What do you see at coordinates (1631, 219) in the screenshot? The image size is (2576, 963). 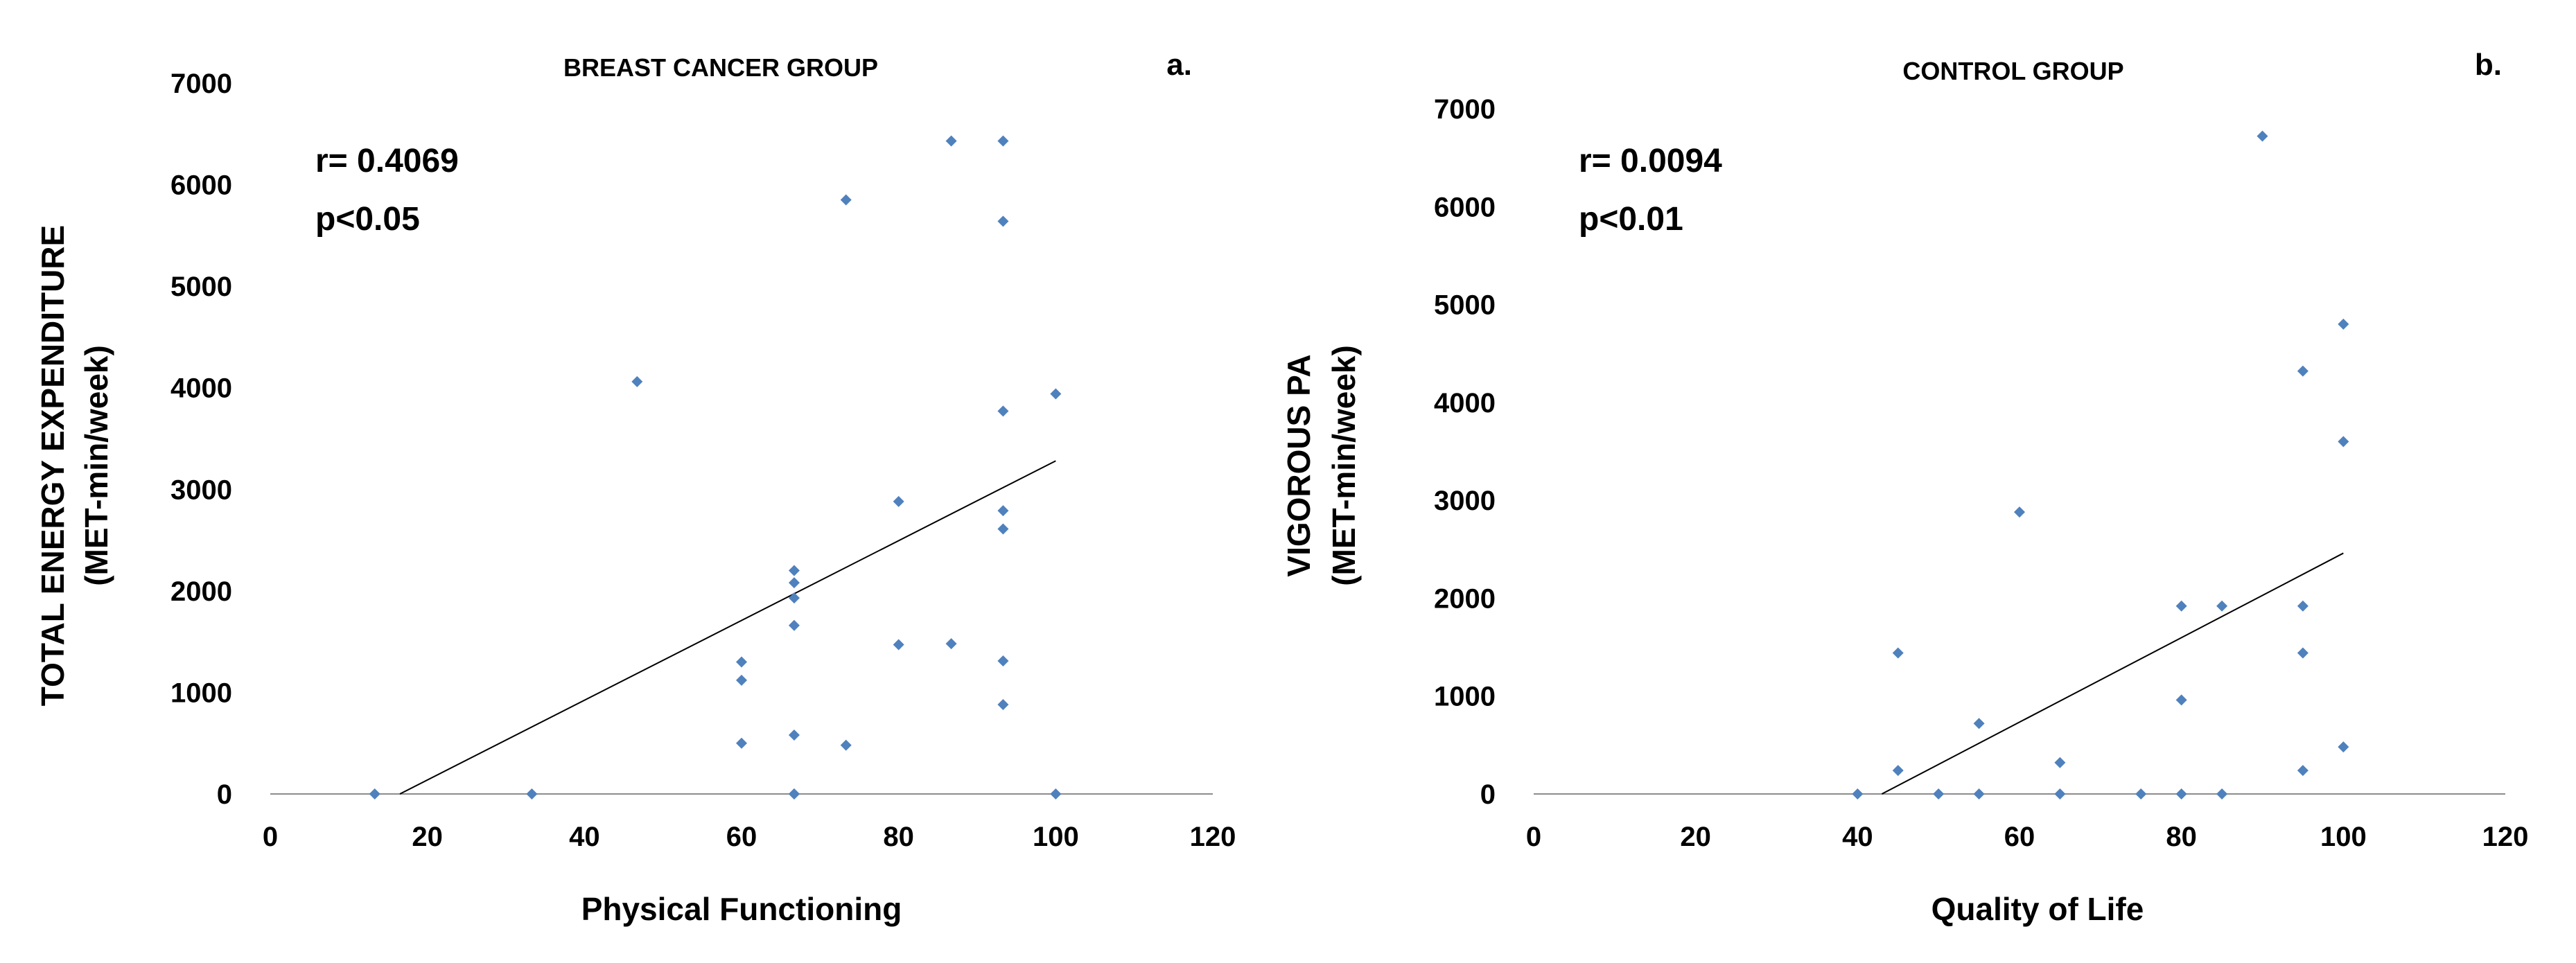 I see `p-value-annotation: p<0.01` at bounding box center [1631, 219].